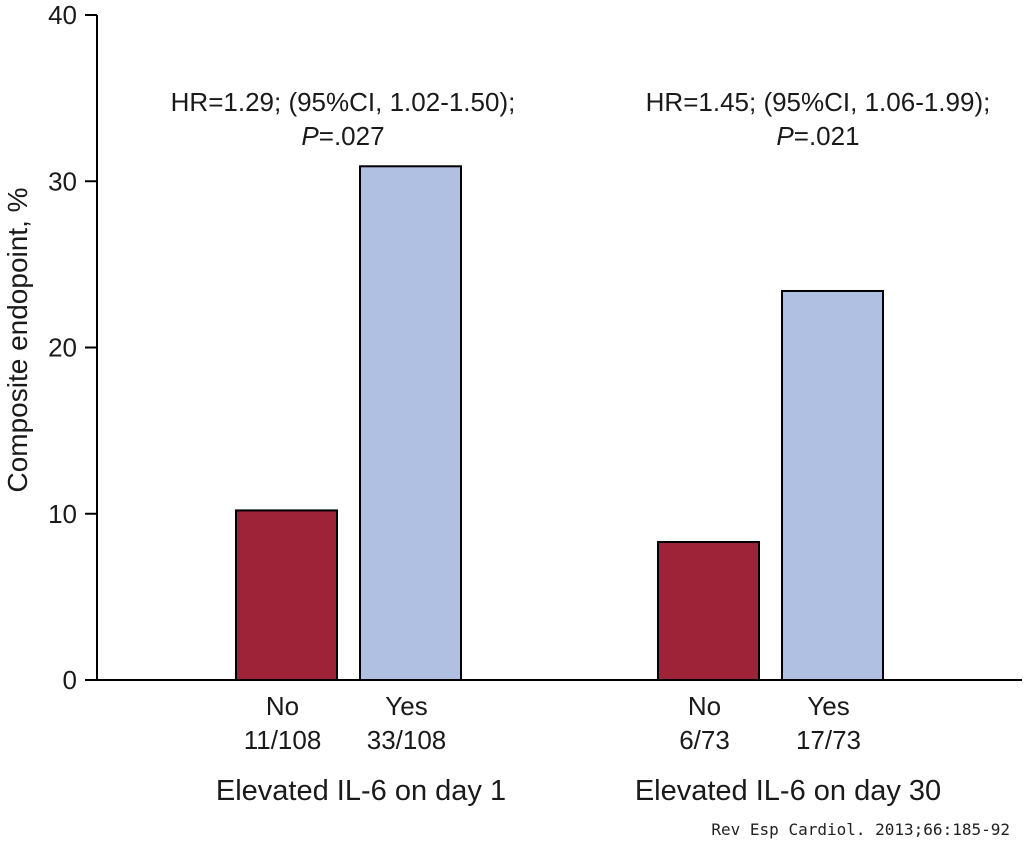  Describe the element at coordinates (283, 740) in the screenshot. I see `count-label: 11/108` at that location.